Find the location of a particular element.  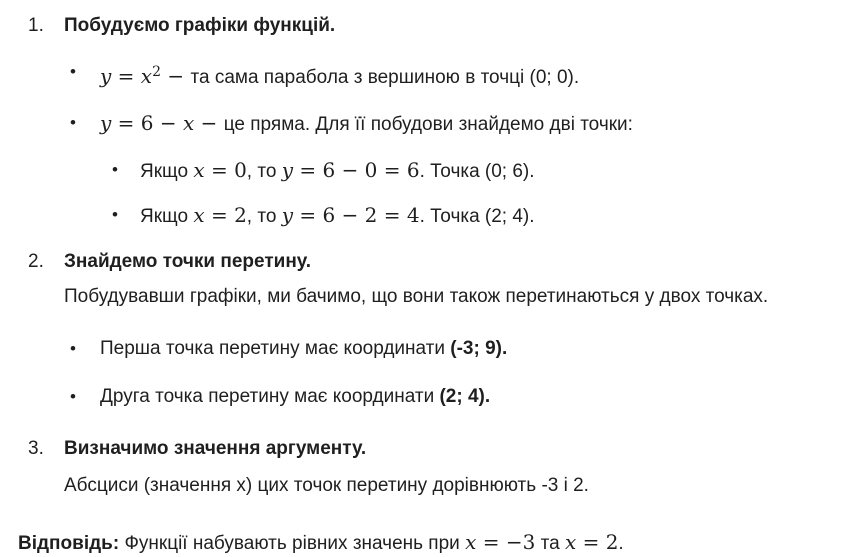

text-segment: = 6 − 0 = 6 is located at coordinates (356, 170).